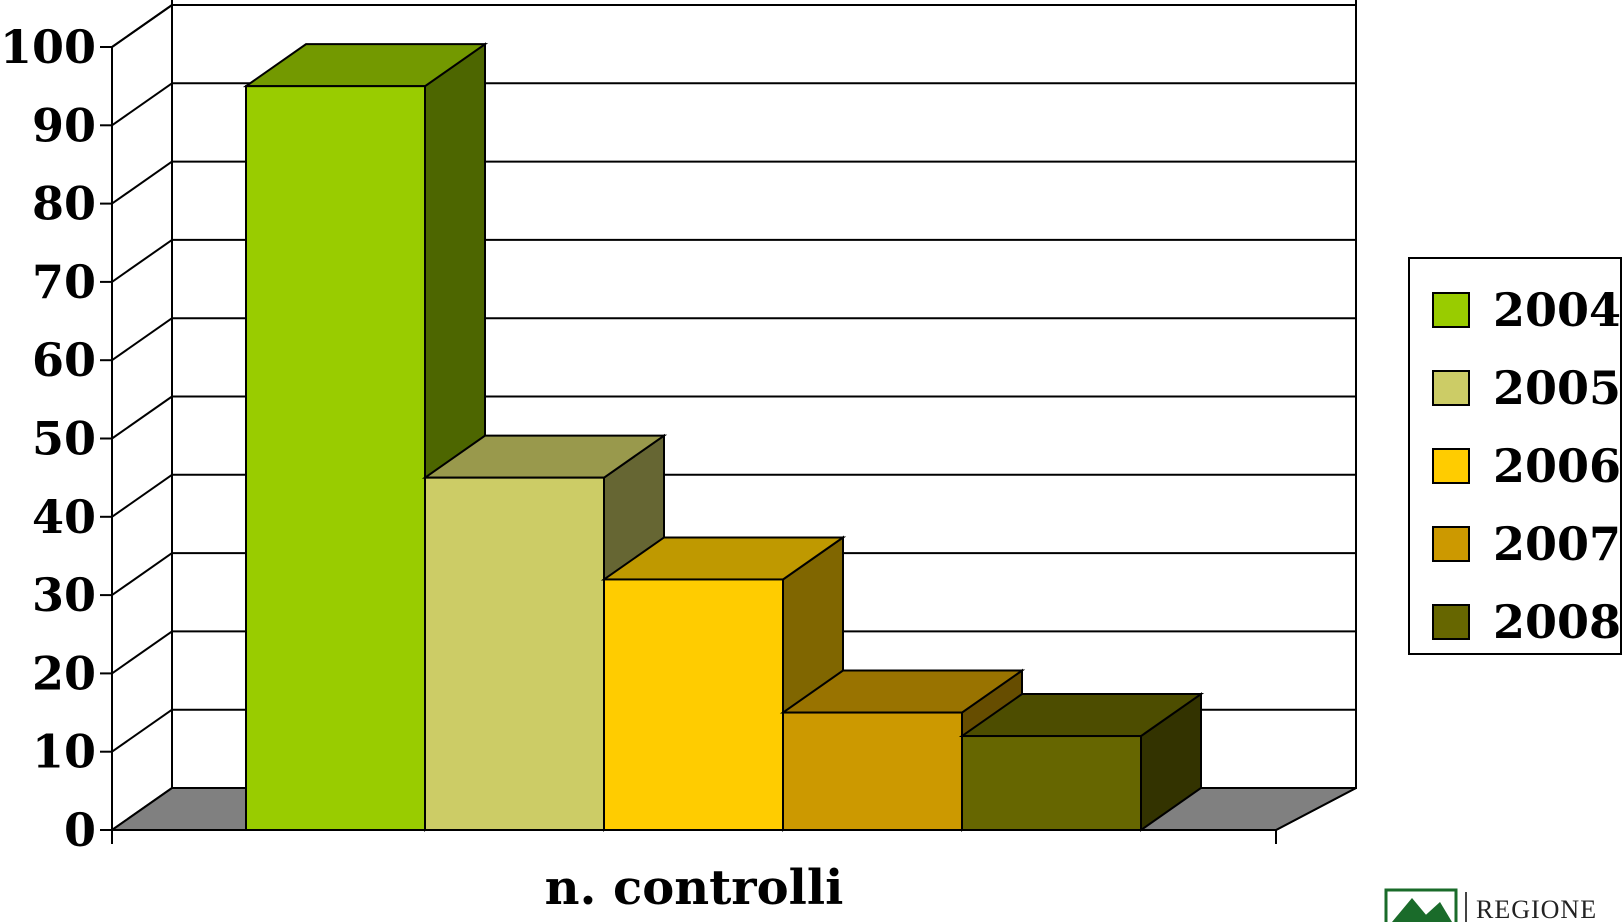 The width and height of the screenshot is (1624, 922). I want to click on y-tick-label: 70, so click(64, 282).